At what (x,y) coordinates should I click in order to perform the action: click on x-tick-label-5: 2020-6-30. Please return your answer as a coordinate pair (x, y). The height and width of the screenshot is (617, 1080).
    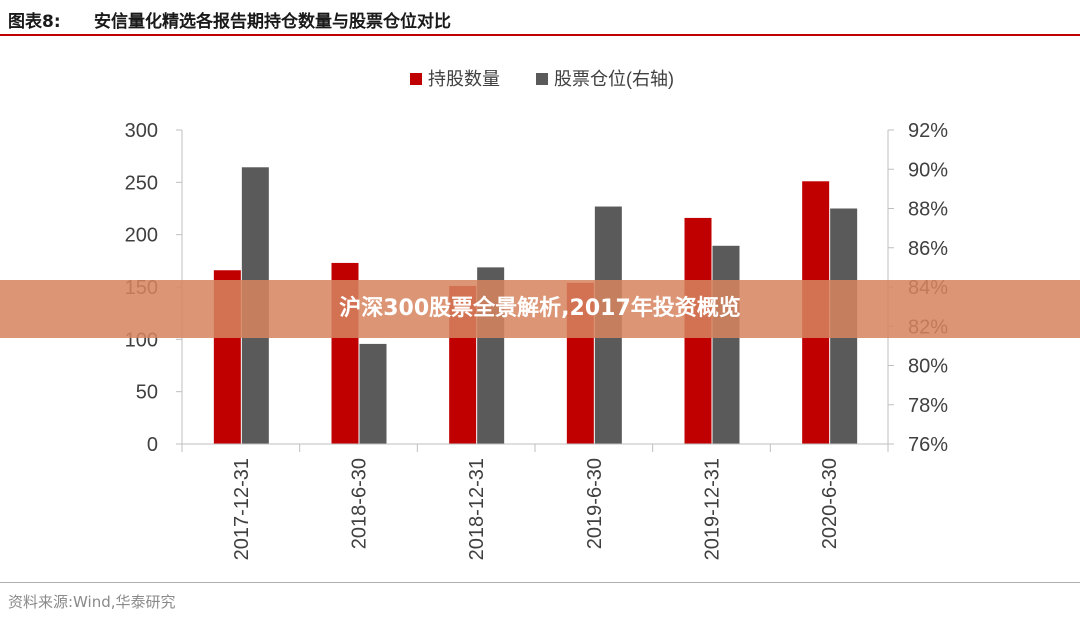
    Looking at the image, I should click on (830, 503).